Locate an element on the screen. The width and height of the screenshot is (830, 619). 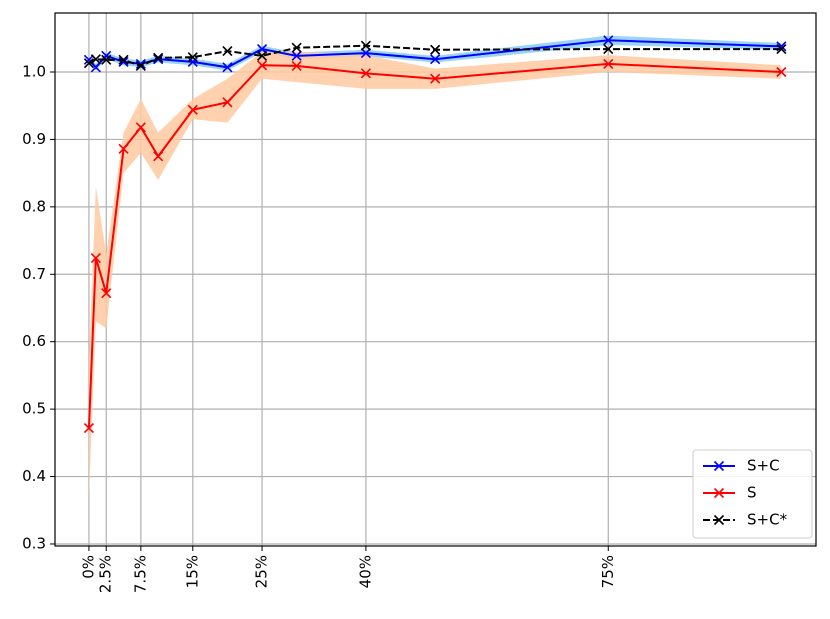
confidence-band is located at coordinates (435, 53).